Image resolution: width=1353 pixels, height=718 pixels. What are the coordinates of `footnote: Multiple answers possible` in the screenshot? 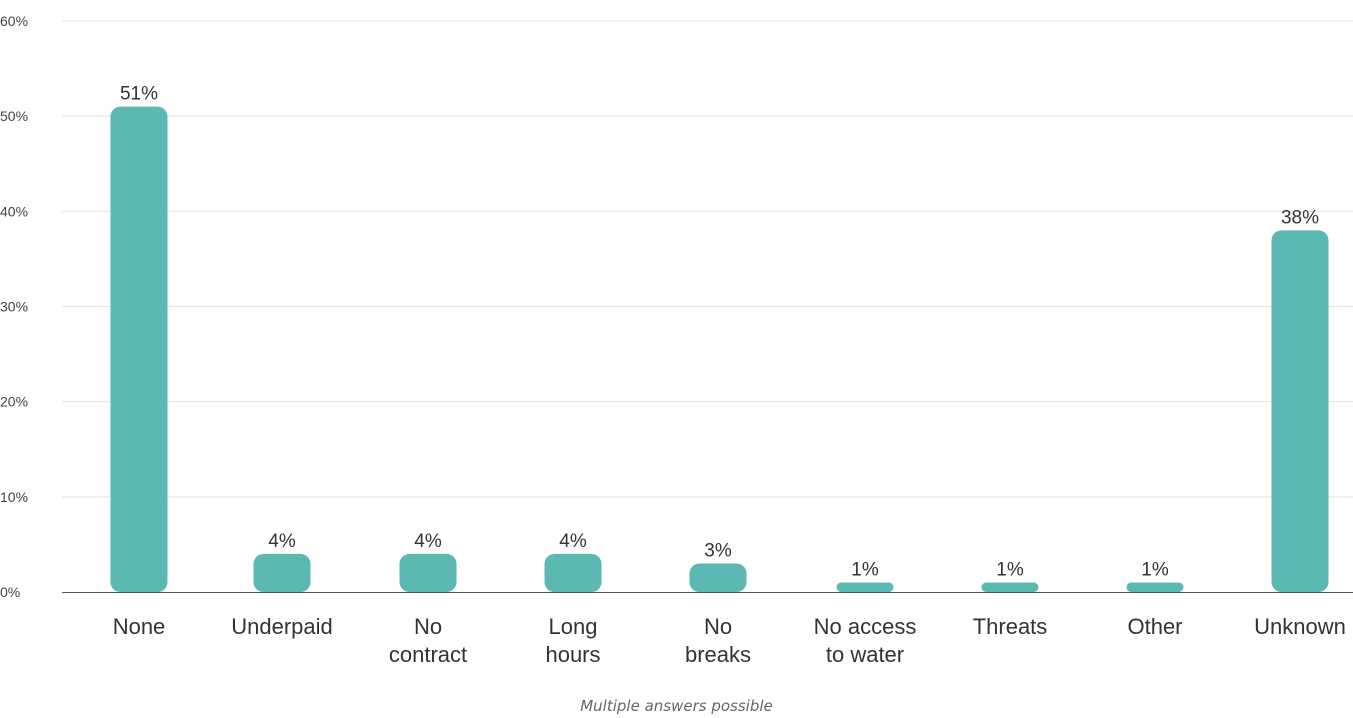 It's located at (676, 706).